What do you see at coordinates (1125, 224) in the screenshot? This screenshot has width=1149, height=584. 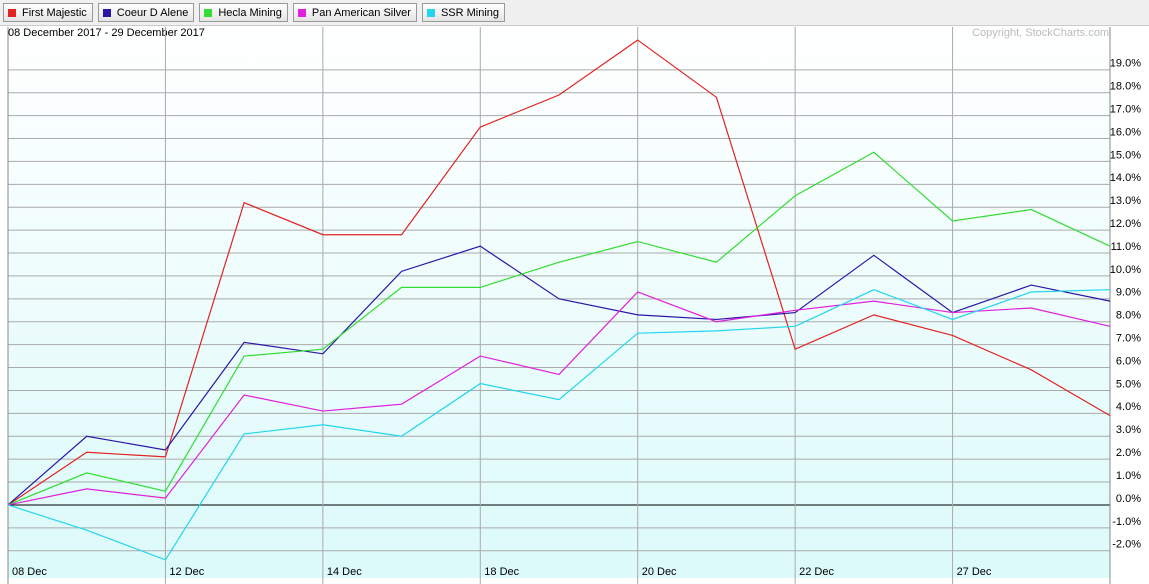 I see `y-tick-label: 12.0%` at bounding box center [1125, 224].